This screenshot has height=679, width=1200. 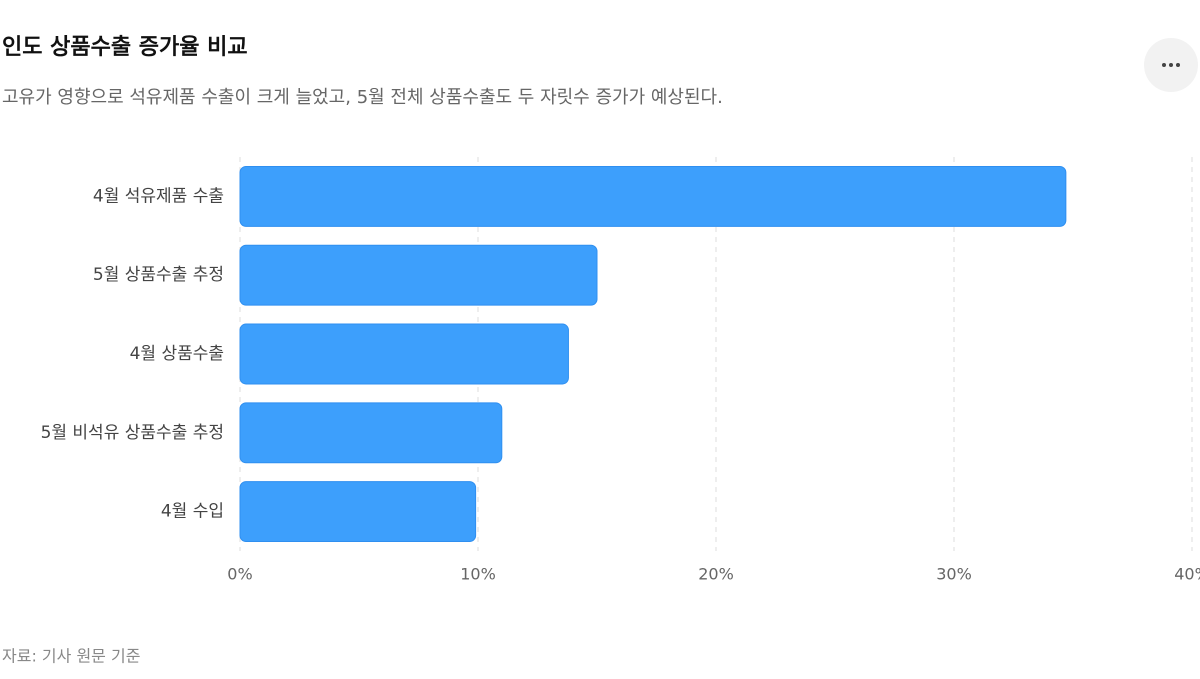 I want to click on more-button, so click(x=1171, y=65).